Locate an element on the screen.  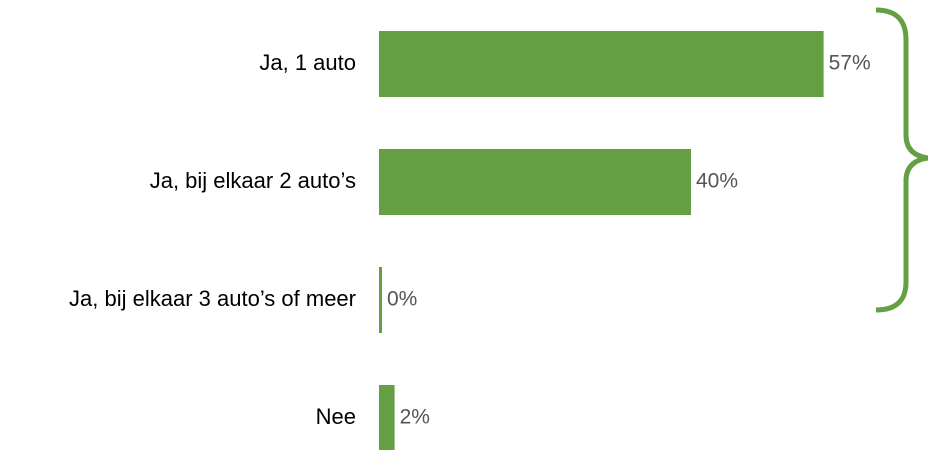
category-label: Nee is located at coordinates (336, 416).